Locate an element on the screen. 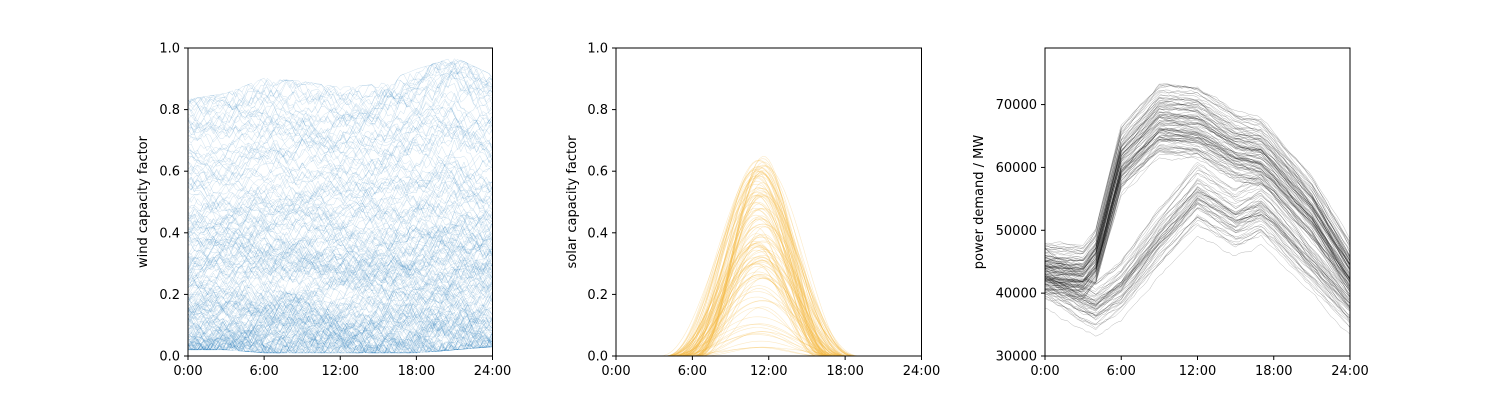 The height and width of the screenshot is (400, 1500). demand-x-tick-label: 6:00 is located at coordinates (1121, 371).